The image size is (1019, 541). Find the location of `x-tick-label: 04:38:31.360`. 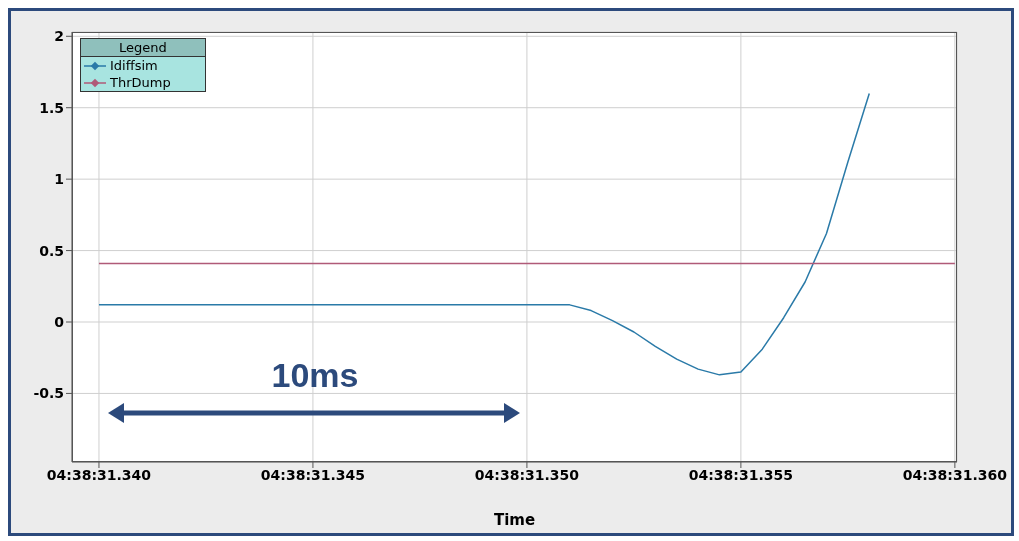

x-tick-label: 04:38:31.360 is located at coordinates (955, 474).